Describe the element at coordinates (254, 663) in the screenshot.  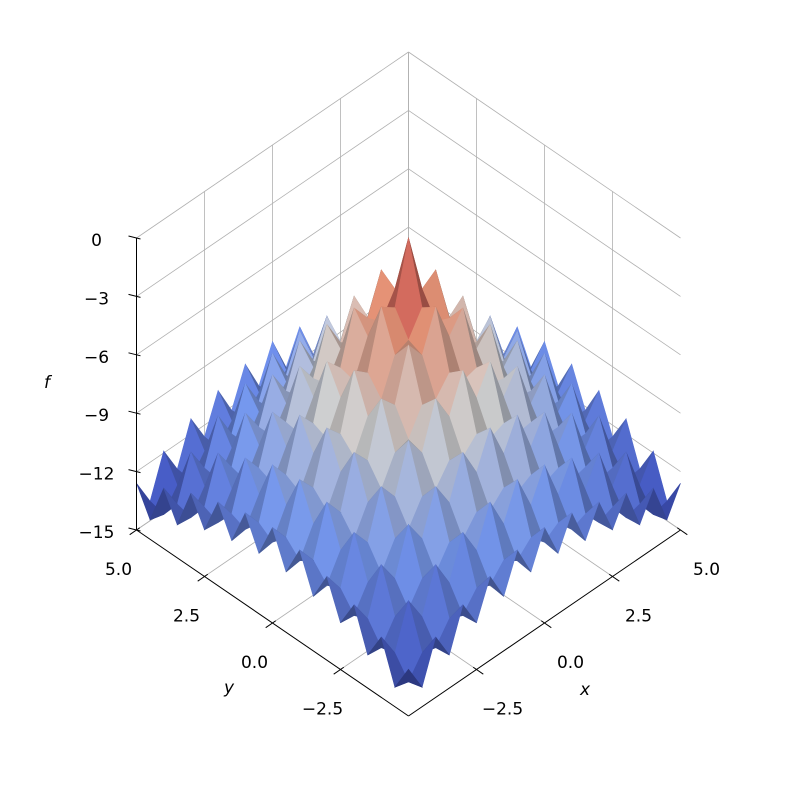
I see `y-tick-label: 0.0` at that location.